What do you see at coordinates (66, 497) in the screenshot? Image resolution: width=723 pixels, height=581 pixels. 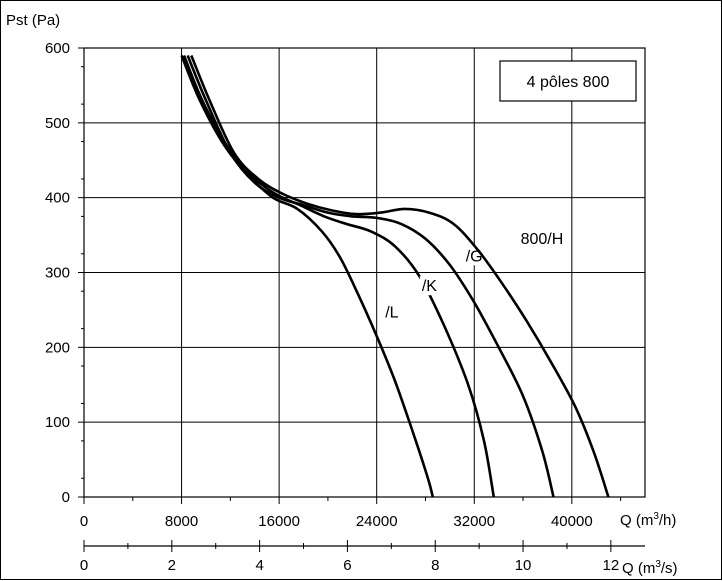 I see `y-tick-label: 0` at bounding box center [66, 497].